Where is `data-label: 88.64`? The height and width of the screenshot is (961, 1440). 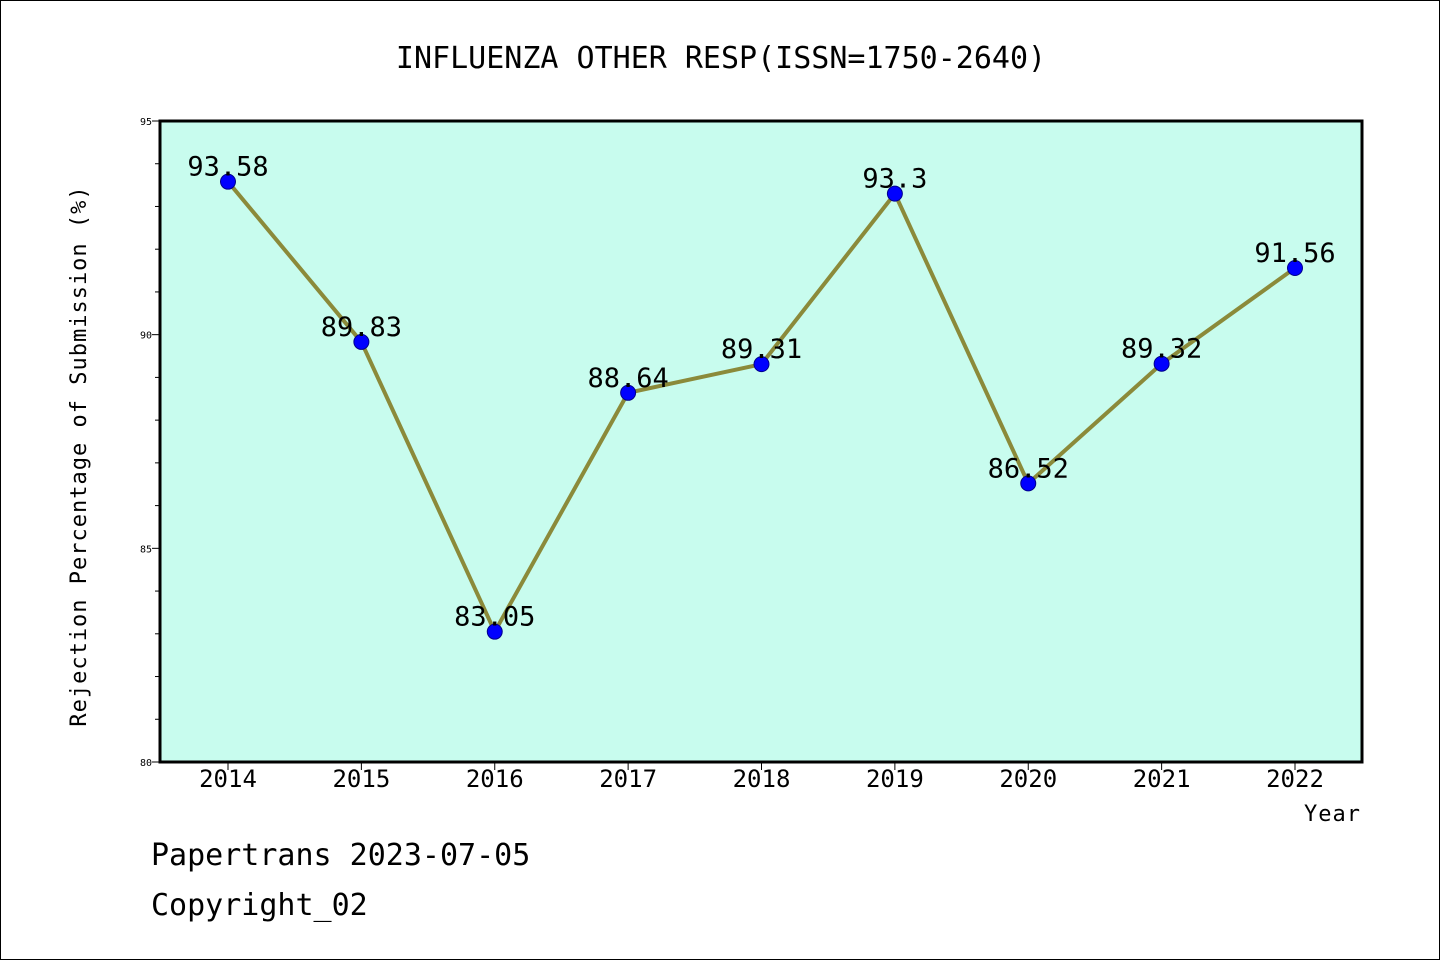 data-label: 88.64 is located at coordinates (627, 378).